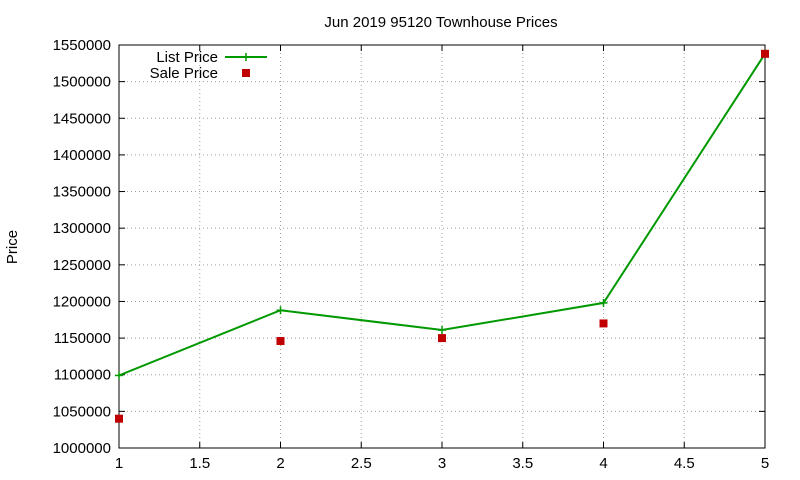 The height and width of the screenshot is (480, 800). Describe the element at coordinates (442, 463) in the screenshot. I see `x-tick-label: 3` at that location.